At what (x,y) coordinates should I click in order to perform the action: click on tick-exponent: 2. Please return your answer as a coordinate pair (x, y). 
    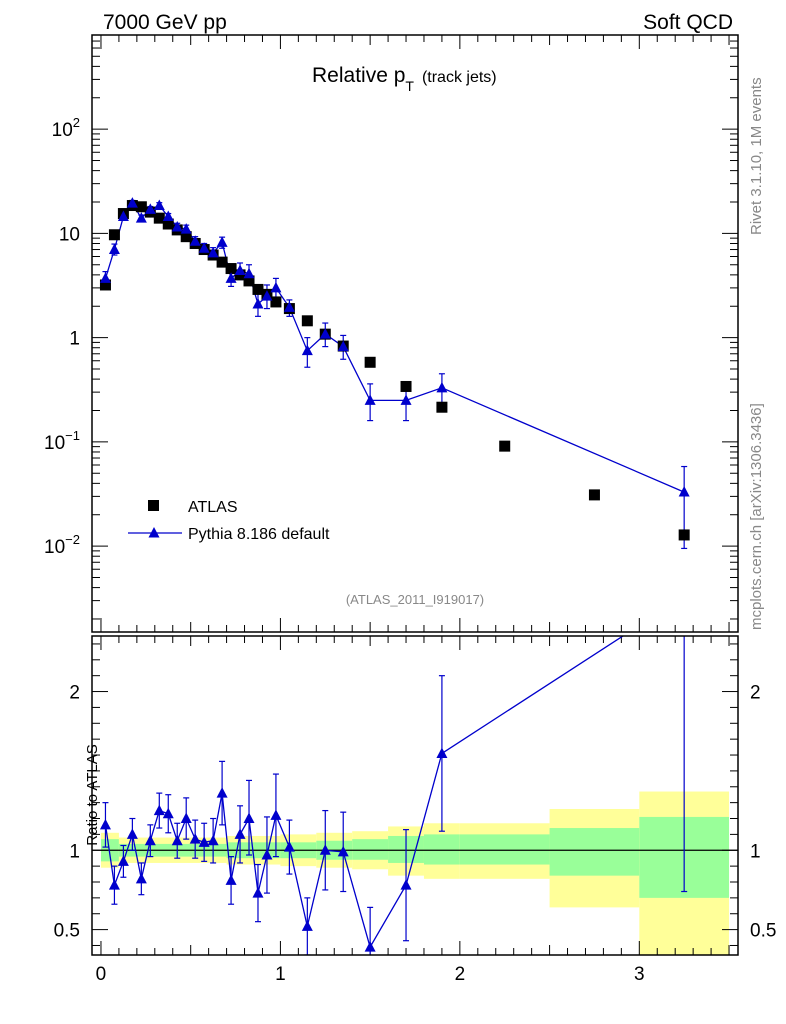
    Looking at the image, I should click on (76, 122).